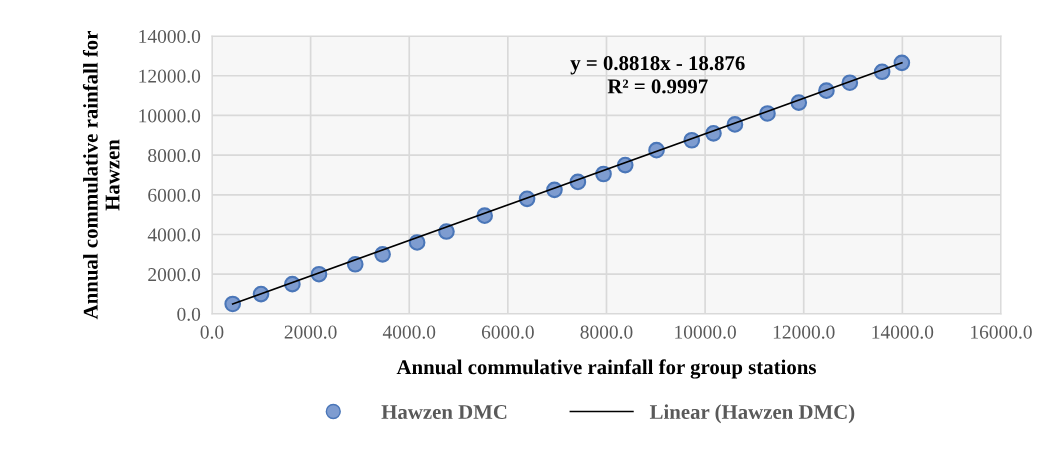 The width and height of the screenshot is (1052, 451). Describe the element at coordinates (212, 332) in the screenshot. I see `x-tick-label: 0.0` at that location.